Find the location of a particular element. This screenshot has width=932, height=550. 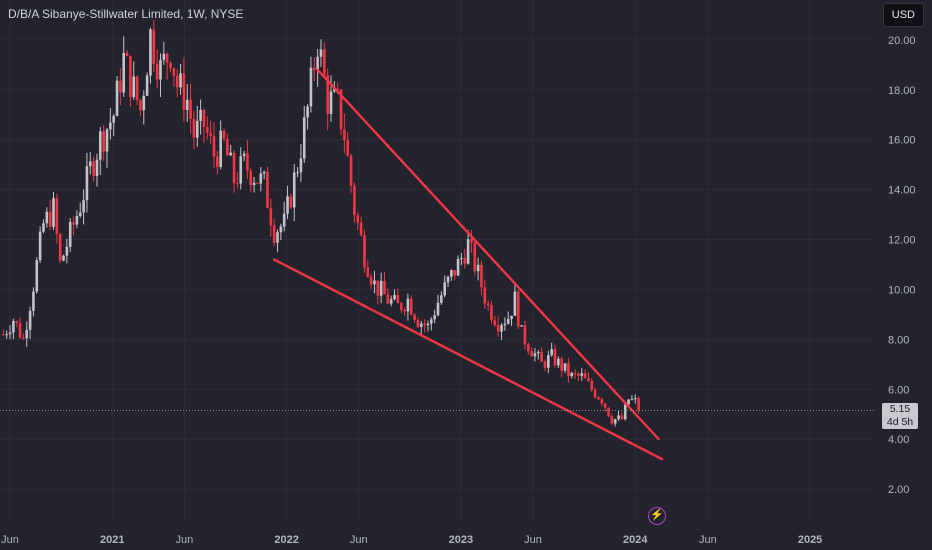

x-tick-label: Jun is located at coordinates (533, 540).